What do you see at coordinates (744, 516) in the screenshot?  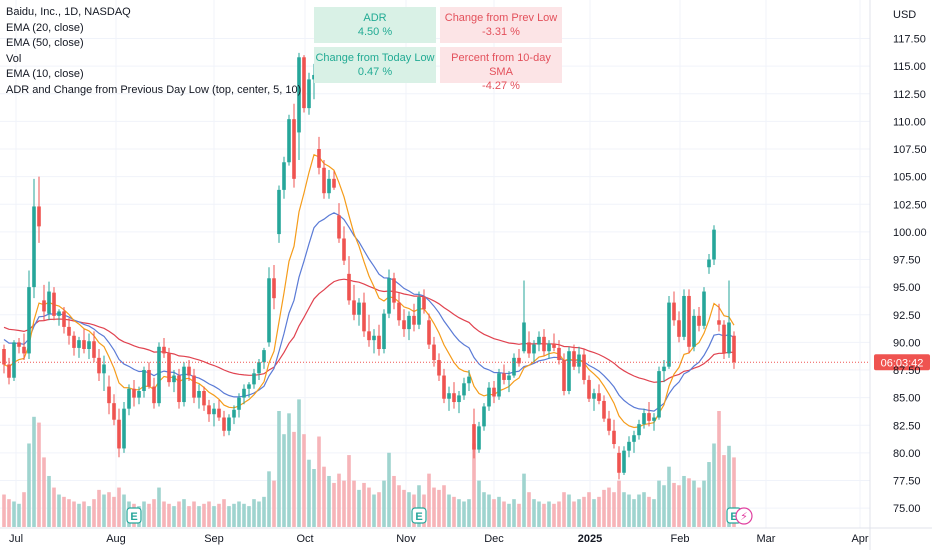 I see `split-dividend-marker` at bounding box center [744, 516].